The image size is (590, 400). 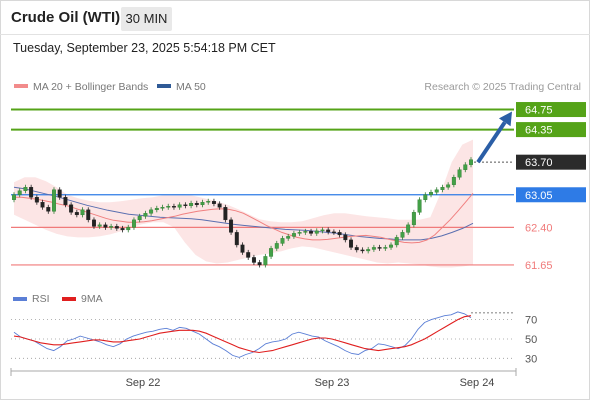 What do you see at coordinates (41, 299) in the screenshot?
I see `rsi-legend-label-1: RSI` at bounding box center [41, 299].